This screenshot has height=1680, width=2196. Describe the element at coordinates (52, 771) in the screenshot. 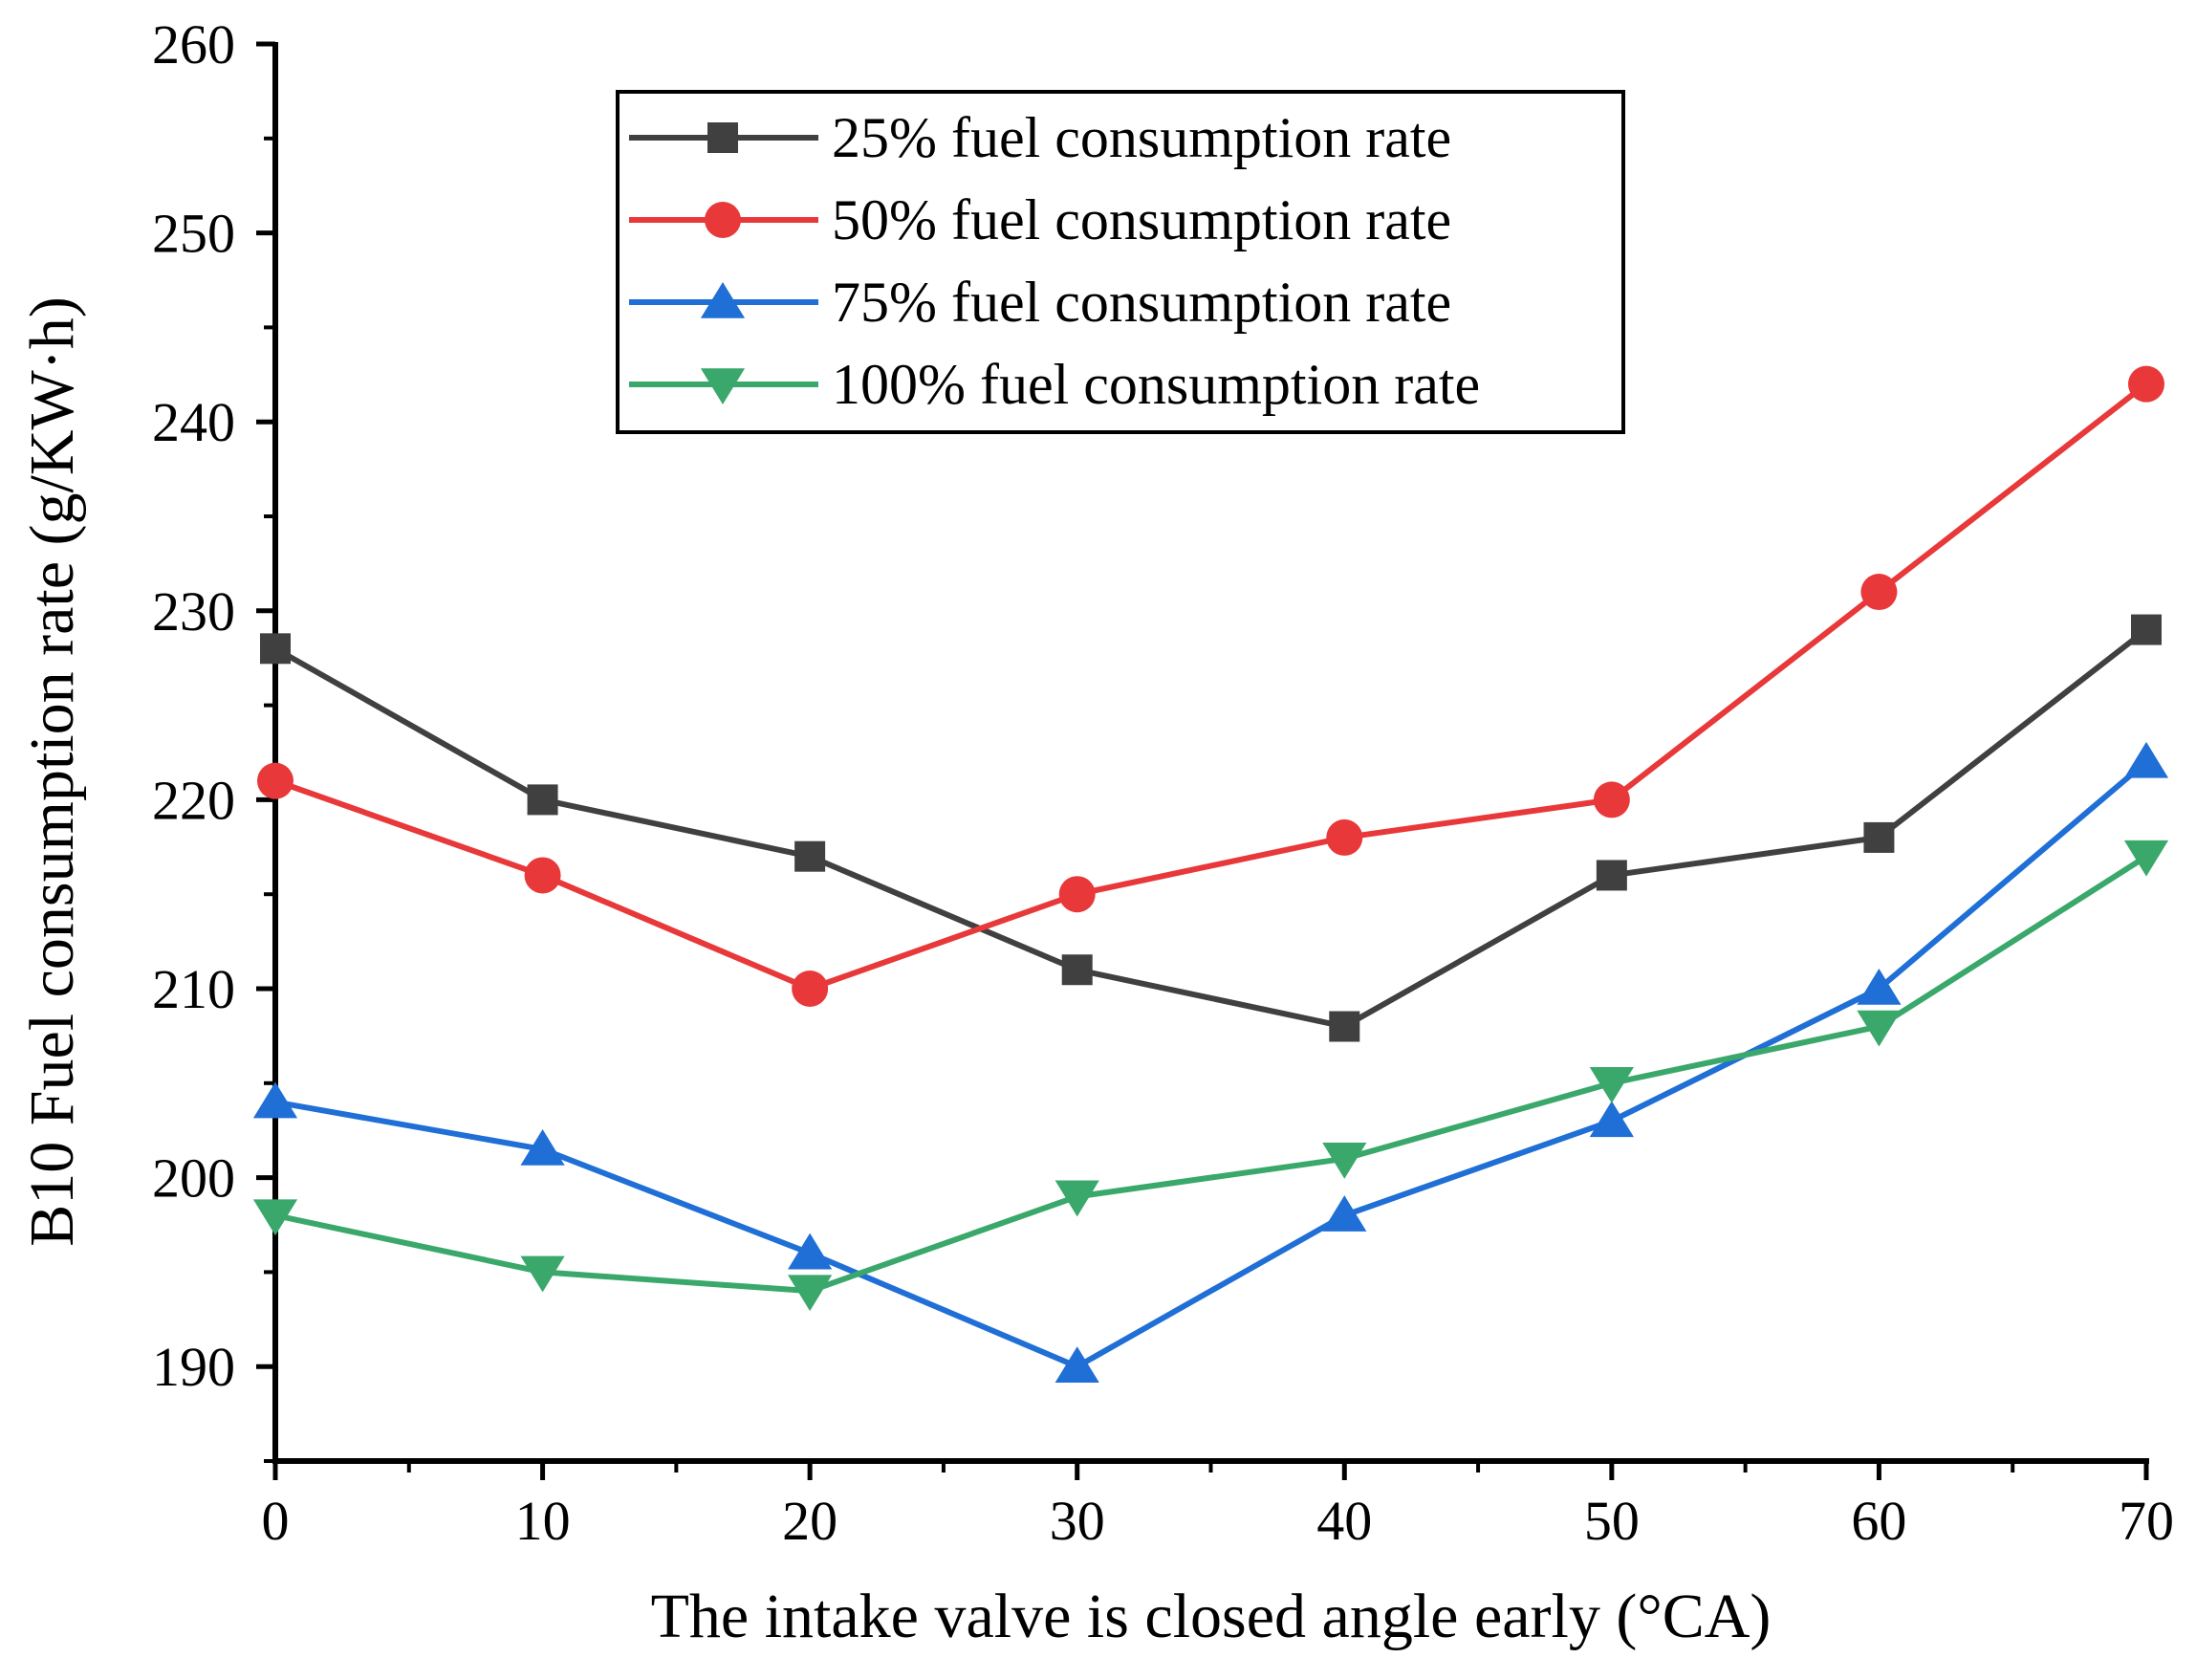

I see `y-axis-title: B10 Fuel consumption rate (g/KW·h)` at that location.